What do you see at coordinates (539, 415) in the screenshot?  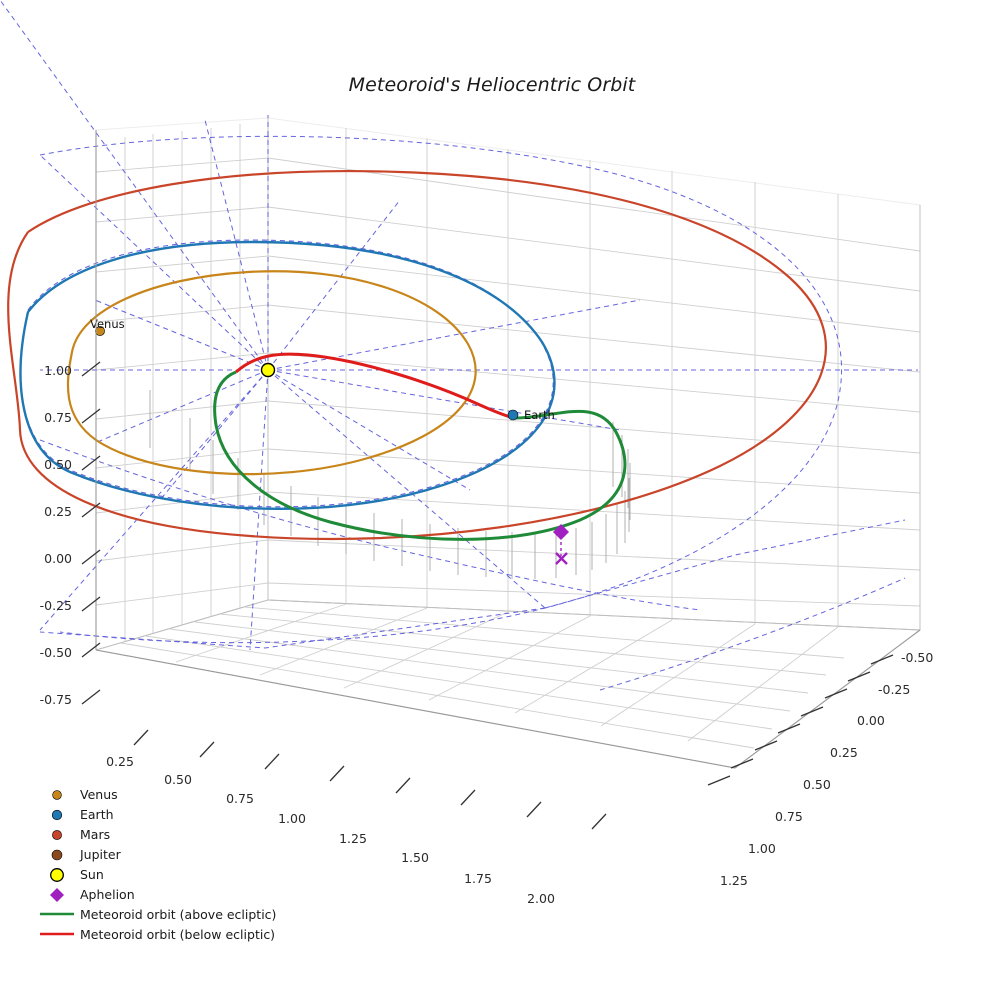 I see `earth-annotation: Earth` at bounding box center [539, 415].